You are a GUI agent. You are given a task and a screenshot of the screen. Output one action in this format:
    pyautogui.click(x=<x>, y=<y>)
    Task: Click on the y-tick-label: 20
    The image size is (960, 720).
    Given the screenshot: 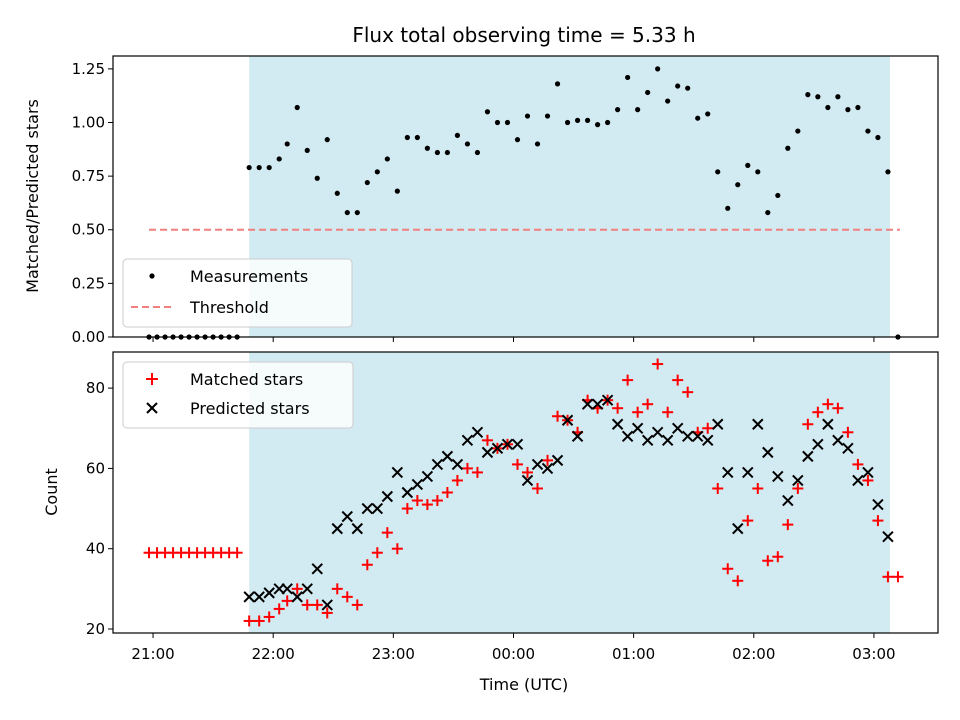 What is the action you would take?
    pyautogui.click(x=95, y=629)
    